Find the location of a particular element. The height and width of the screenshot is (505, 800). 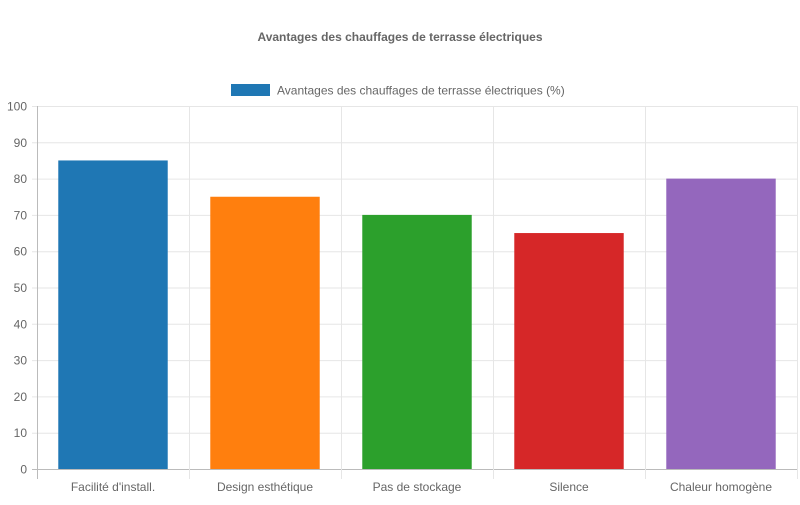

y-tick-label: 80 is located at coordinates (21, 179).